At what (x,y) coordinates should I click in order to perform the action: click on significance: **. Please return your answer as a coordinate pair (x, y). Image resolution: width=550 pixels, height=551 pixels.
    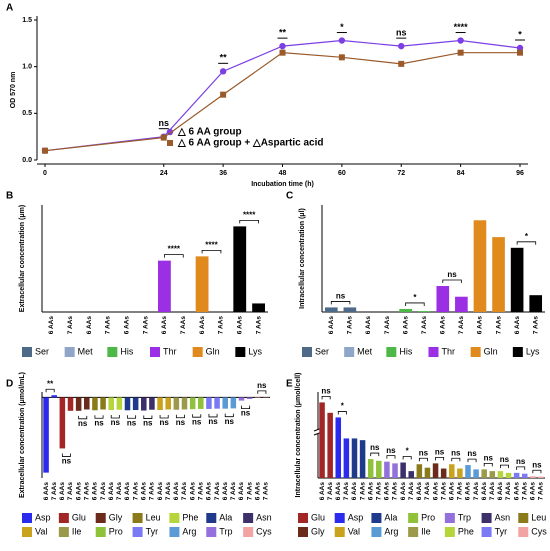
    Looking at the image, I should click on (283, 33).